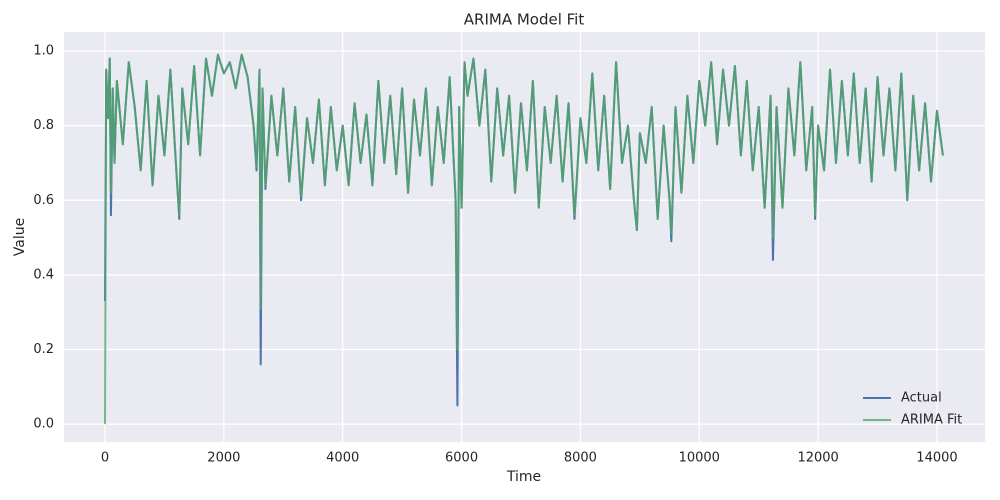  Describe the element at coordinates (931, 420) in the screenshot. I see `legend-label: ARIMA Fit` at that location.